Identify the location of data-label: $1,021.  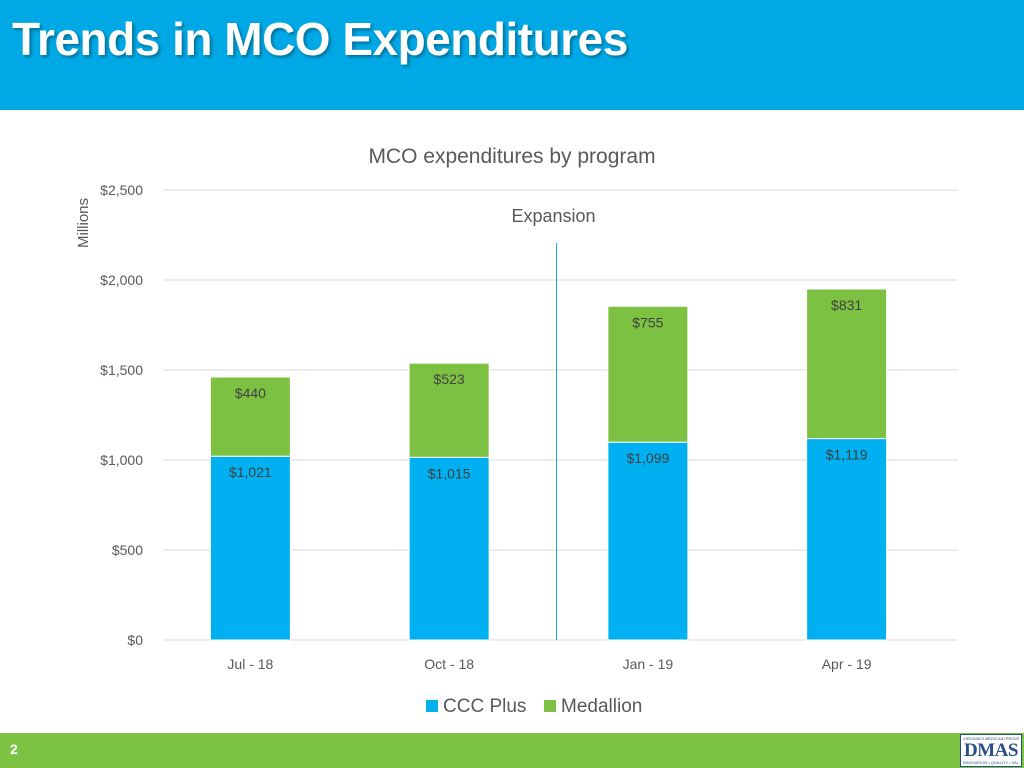
(250, 472).